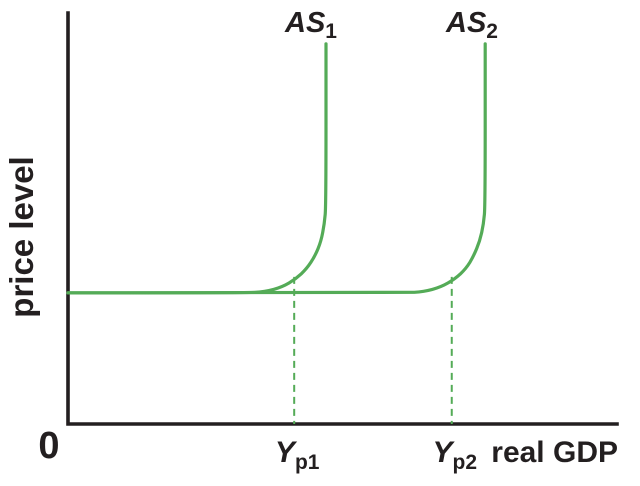 The width and height of the screenshot is (640, 486). Describe the element at coordinates (21, 236) in the screenshot. I see `y-axis-label: price level` at that location.